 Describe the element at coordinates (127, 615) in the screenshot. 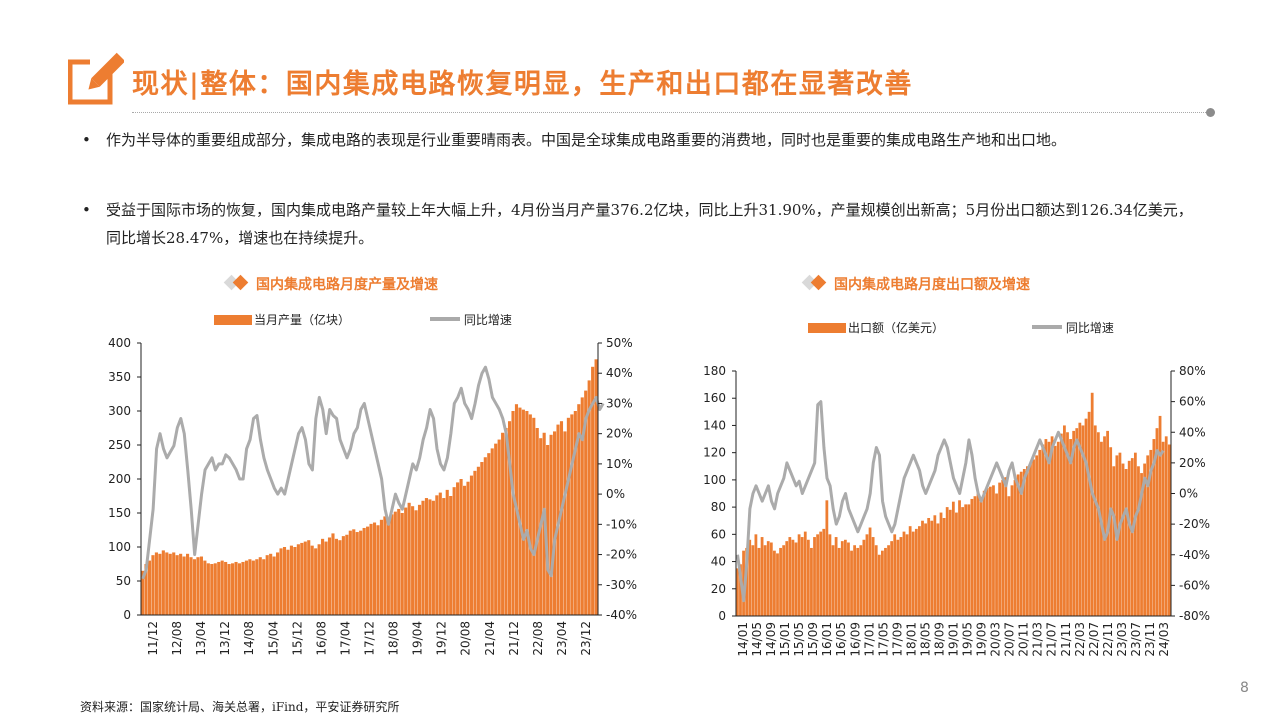

I see `chart-1-left-tick-label: 0` at that location.